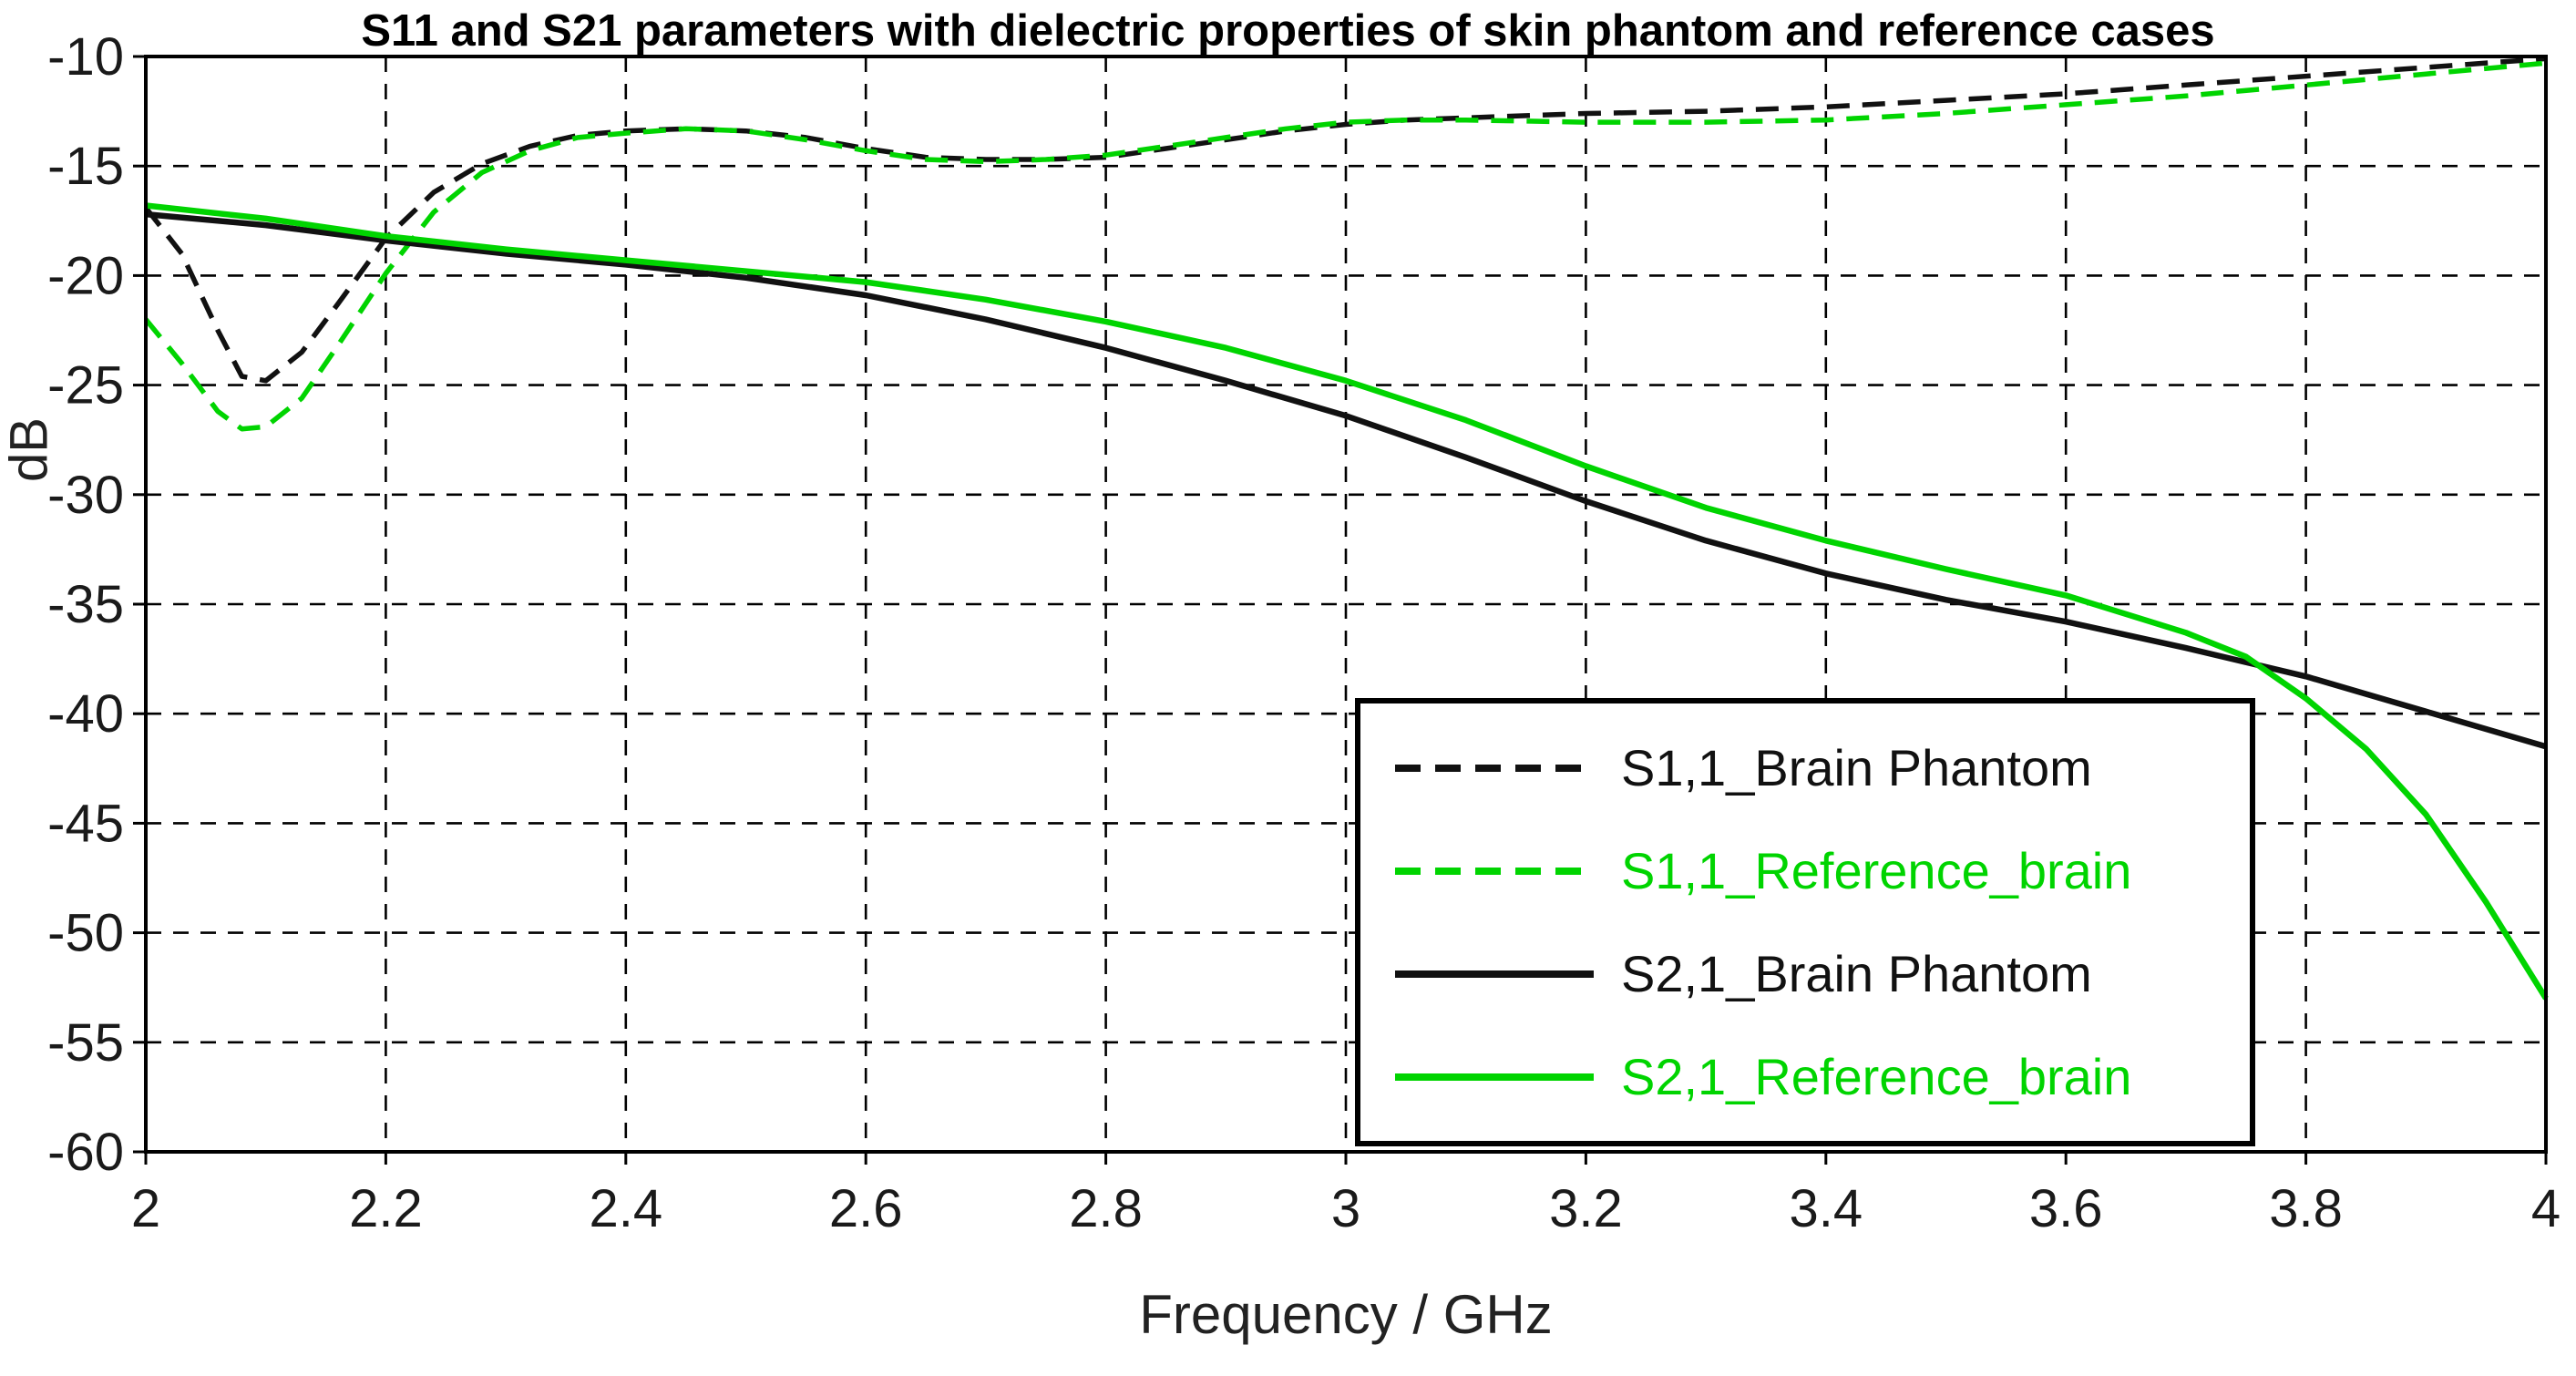  Describe the element at coordinates (30, 449) in the screenshot. I see `y-axis-label: dB` at that location.